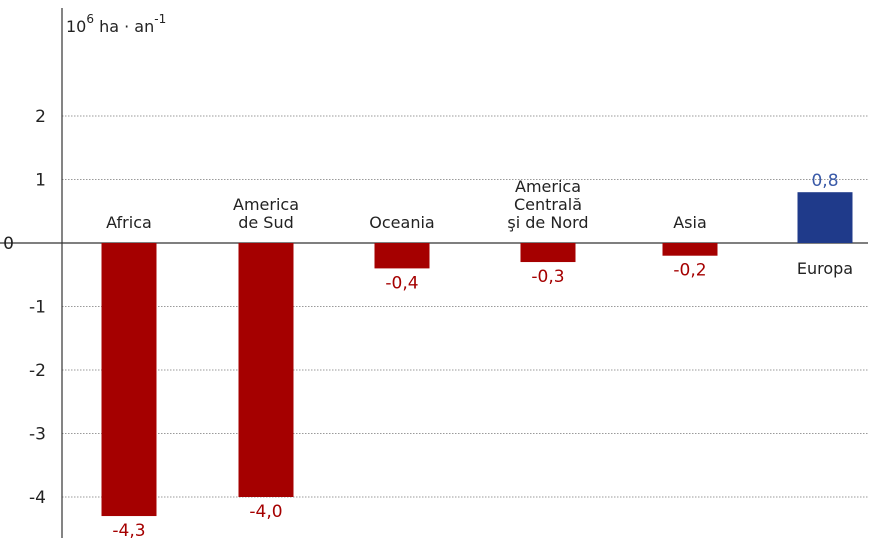 The image size is (880, 542). I want to click on value-label: -4,3, so click(128, 531).